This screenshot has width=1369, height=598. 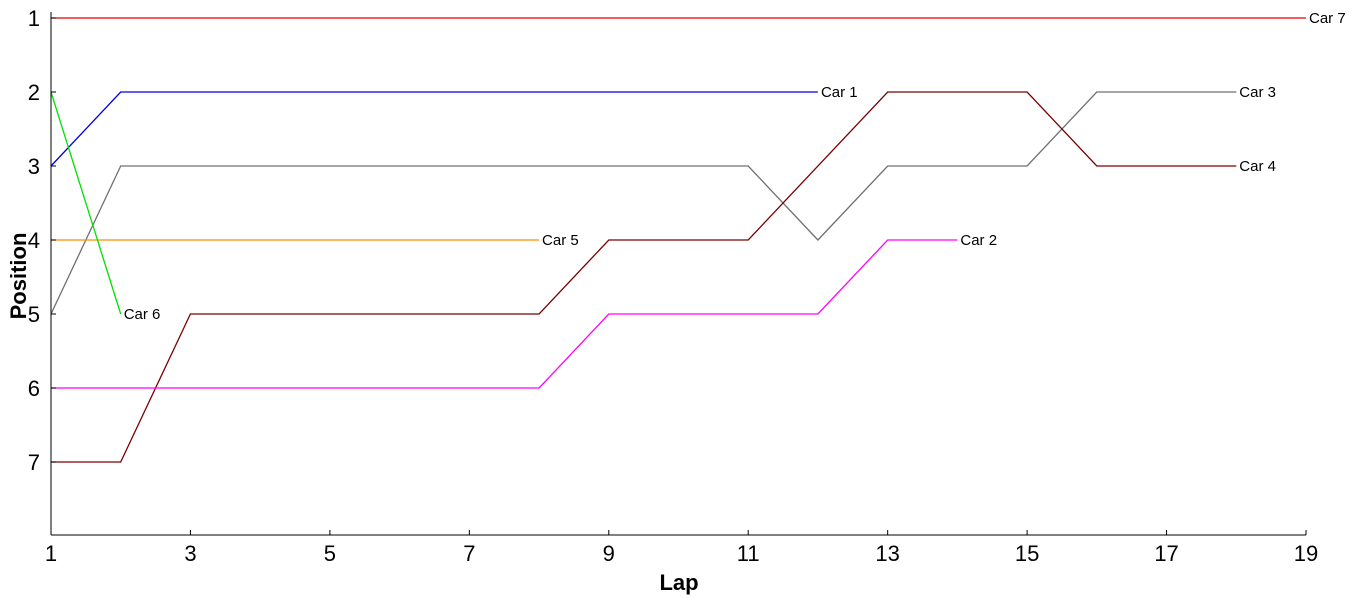 What do you see at coordinates (469, 553) in the screenshot?
I see `x-tick-label: 7` at bounding box center [469, 553].